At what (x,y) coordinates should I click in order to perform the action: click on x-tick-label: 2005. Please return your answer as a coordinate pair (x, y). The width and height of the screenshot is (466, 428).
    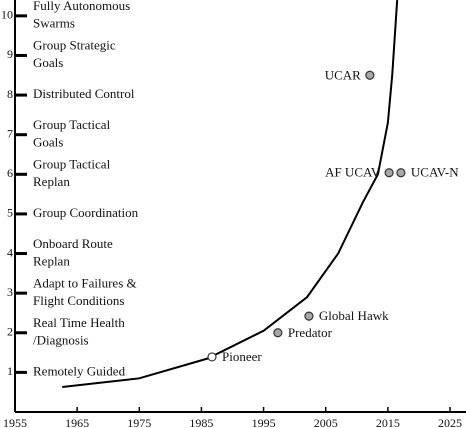
    Looking at the image, I should click on (326, 422).